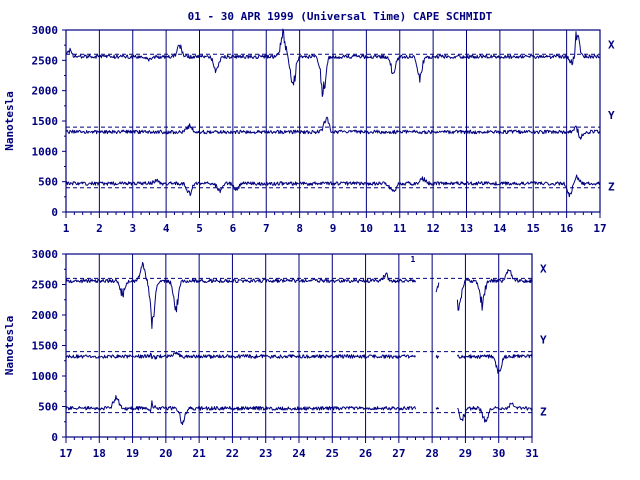  I want to click on x-tick-label: 13, so click(466, 228).